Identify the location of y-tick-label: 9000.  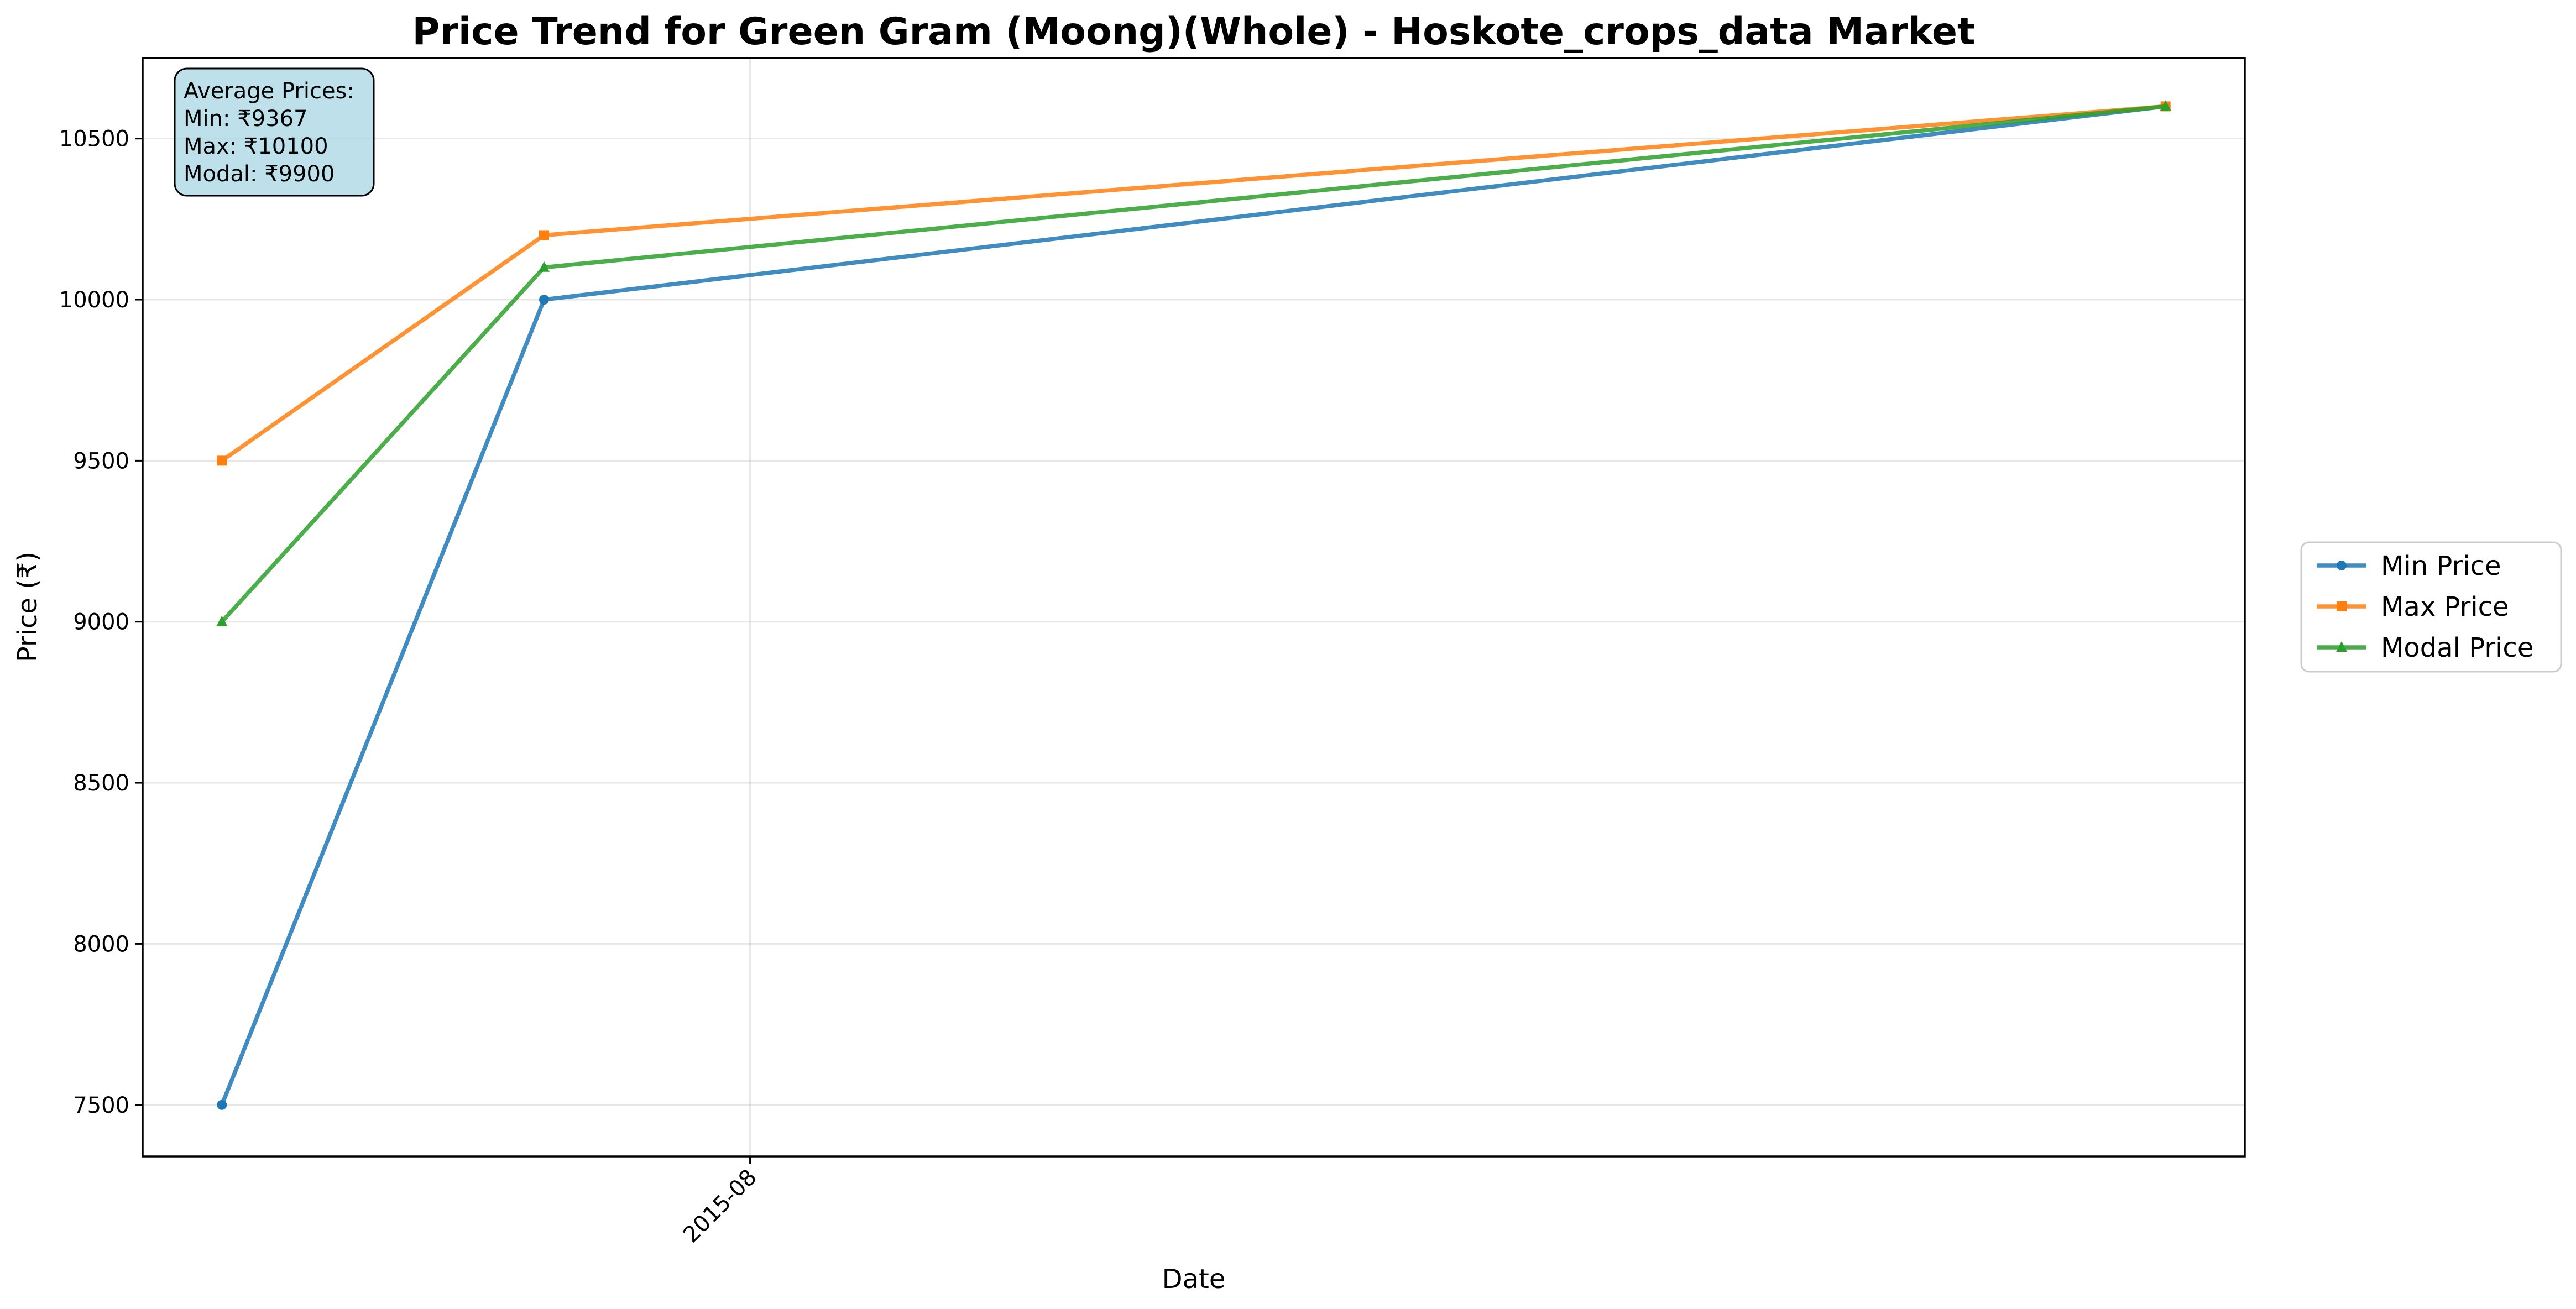
(101, 622).